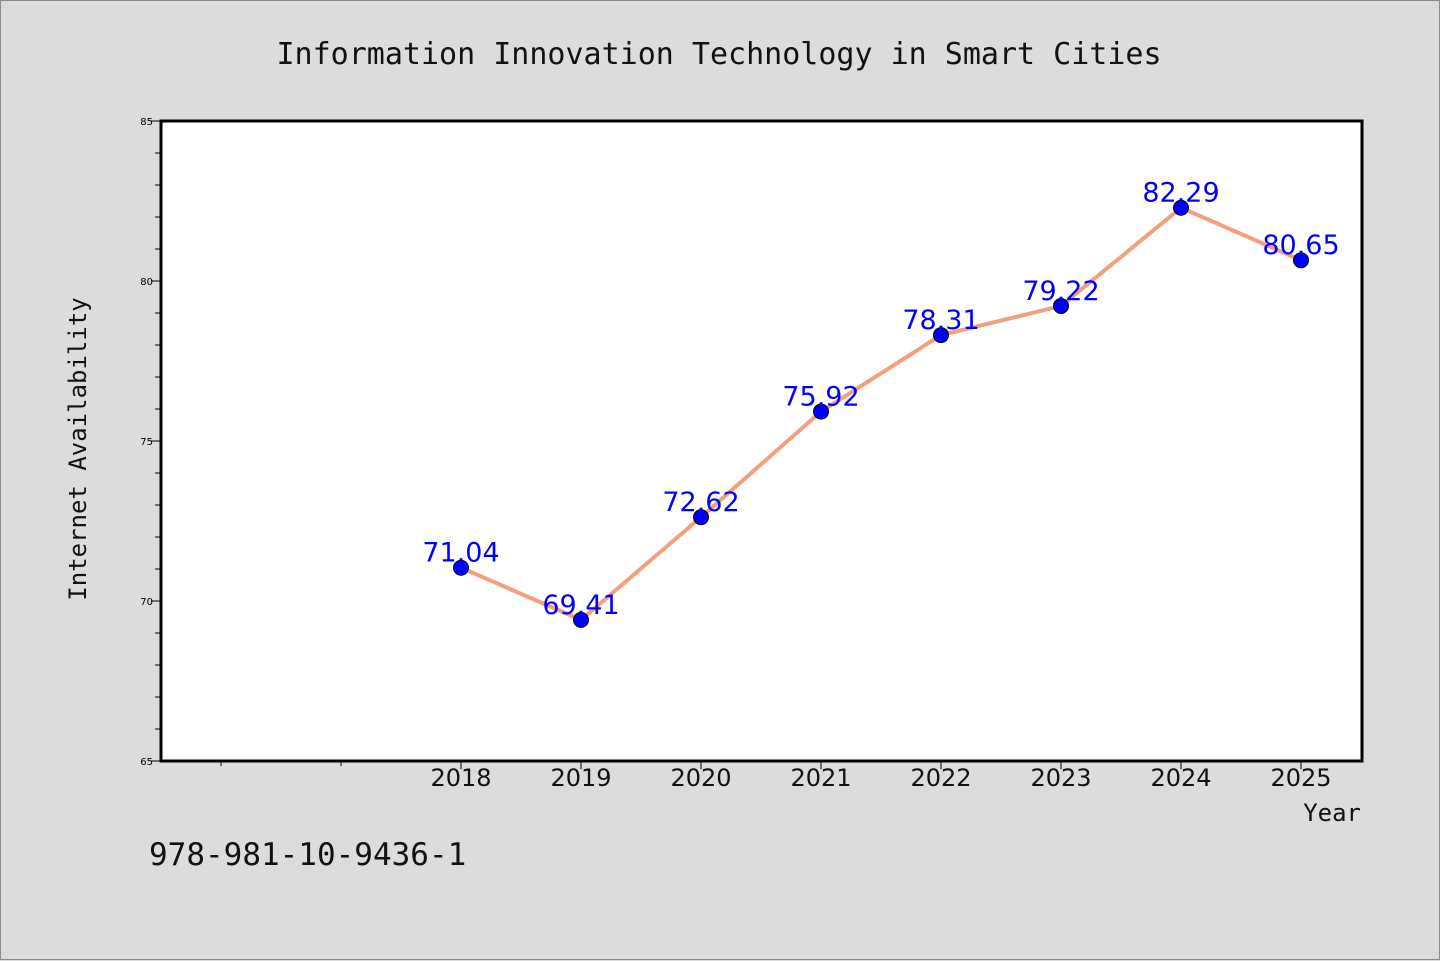  Describe the element at coordinates (580, 605) in the screenshot. I see `data-label: 69.41` at that location.